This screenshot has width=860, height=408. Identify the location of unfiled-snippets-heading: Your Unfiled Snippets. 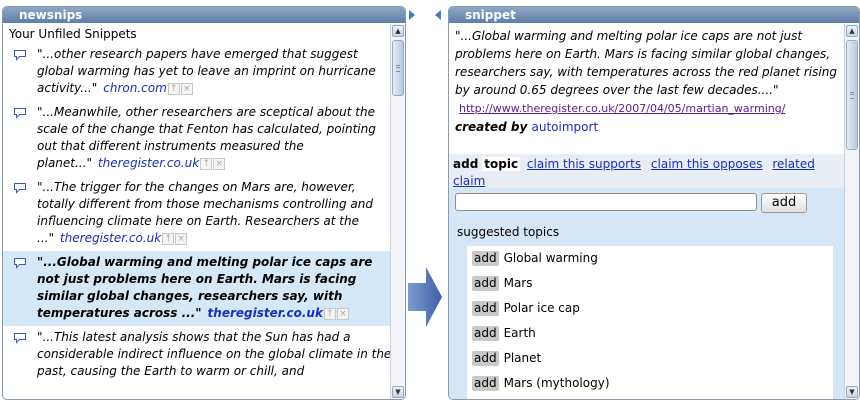
(73, 34).